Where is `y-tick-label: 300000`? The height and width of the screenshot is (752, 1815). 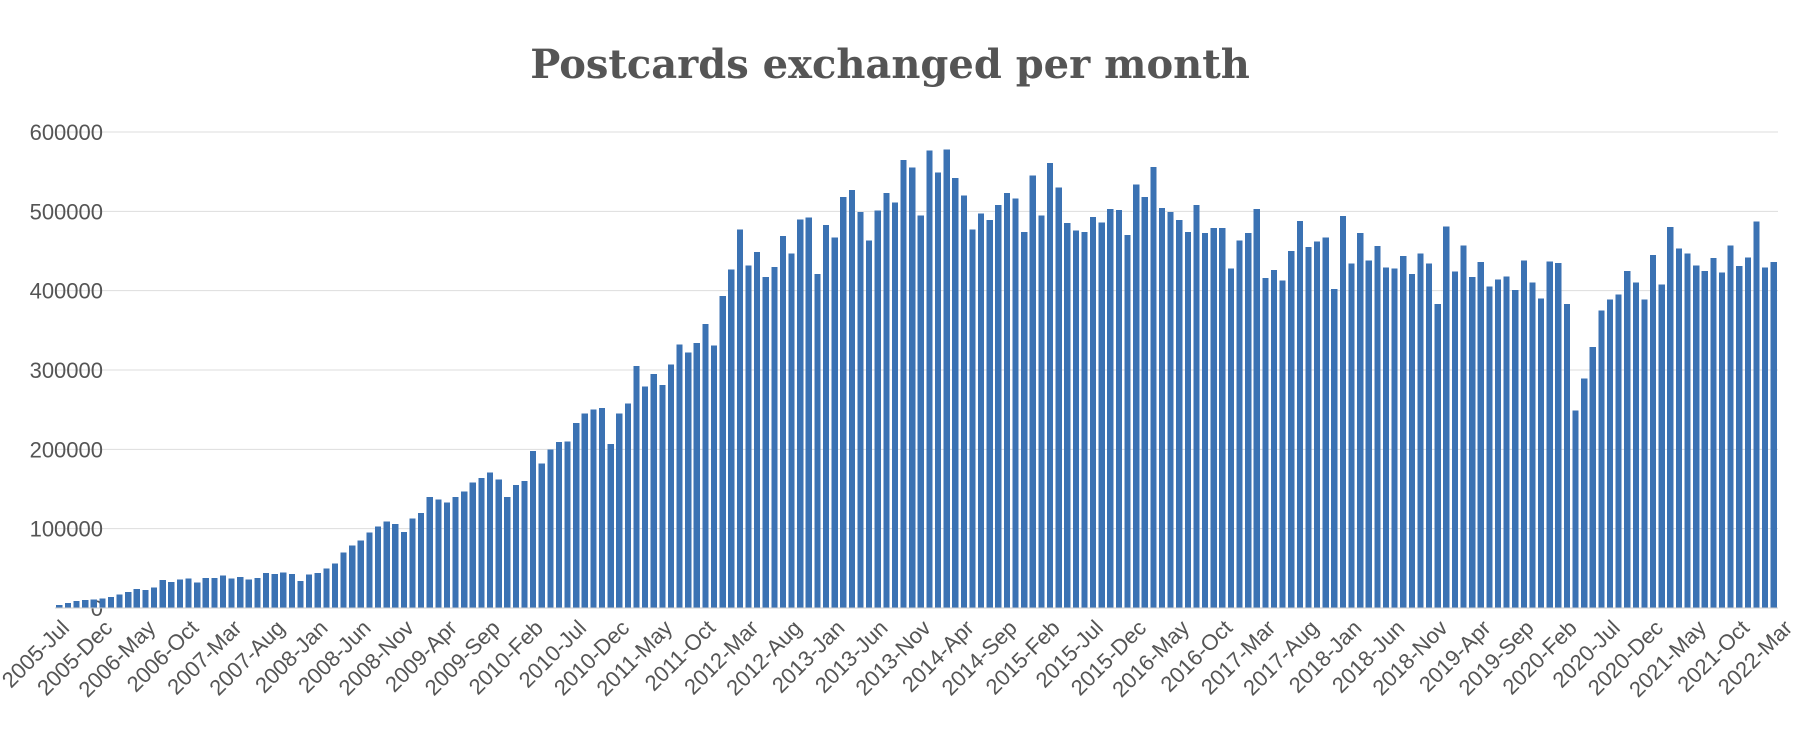
y-tick-label: 300000 is located at coordinates (66, 370).